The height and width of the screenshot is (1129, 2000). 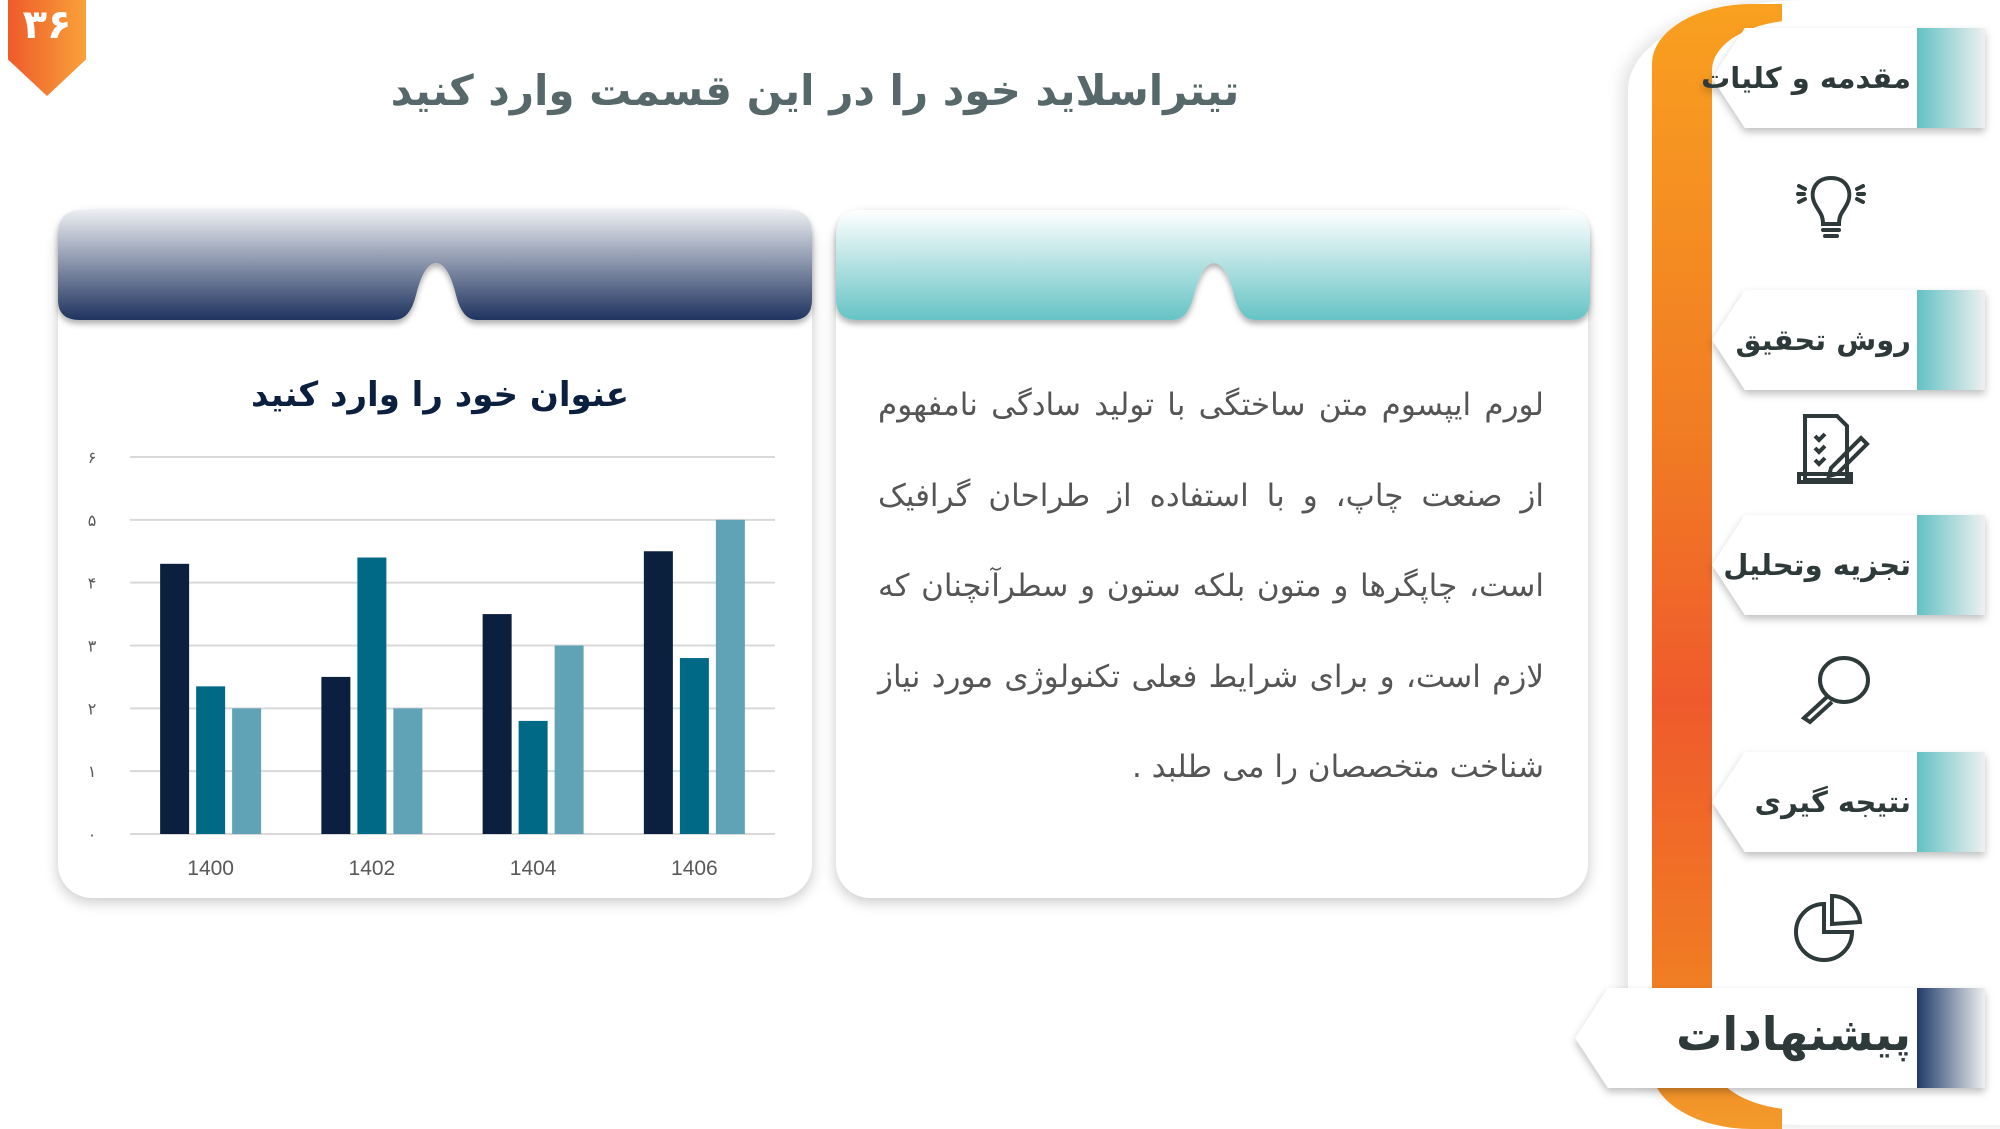 I want to click on text-card-header, so click(x=1213, y=265).